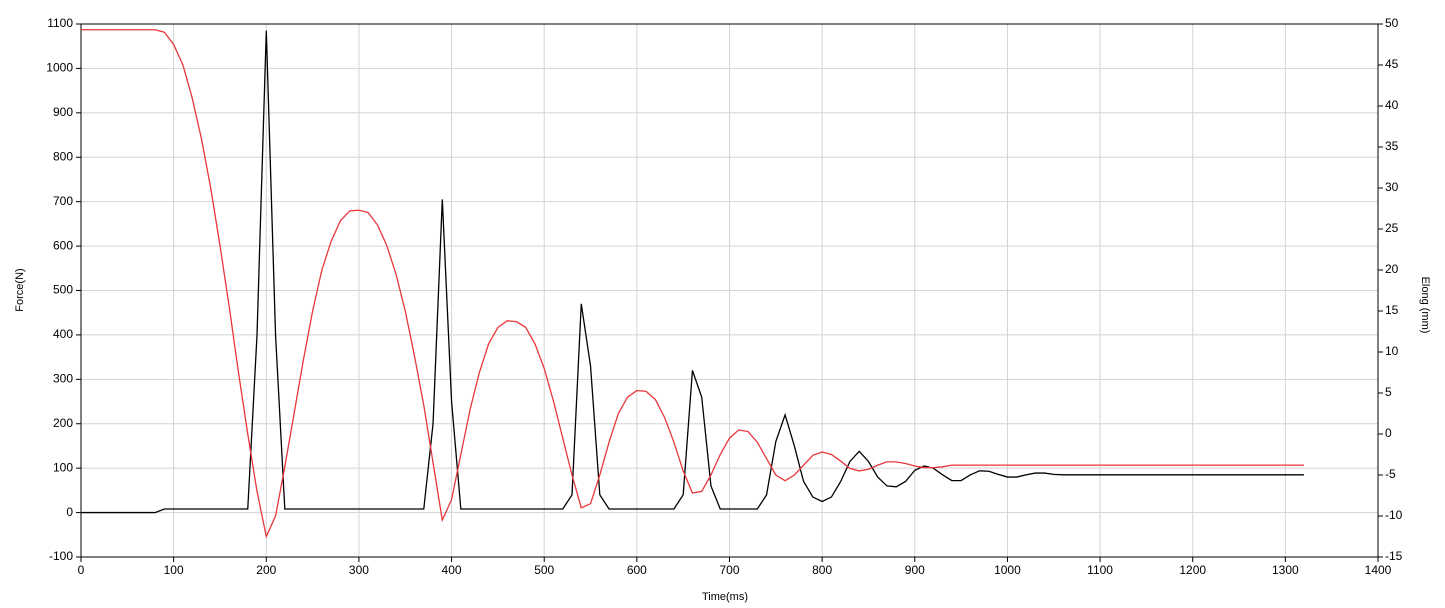 The height and width of the screenshot is (608, 1445). I want to click on y2-tick-label: 10, so click(1392, 351).